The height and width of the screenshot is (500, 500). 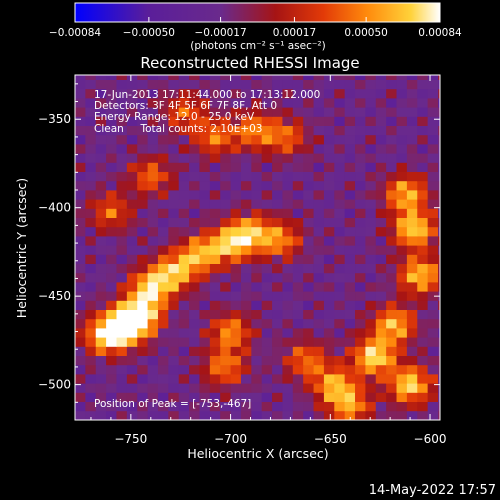 I want to click on colorbar-units-label: (photons cm⁻² s⁻¹ asec⁻²), so click(x=257, y=46).